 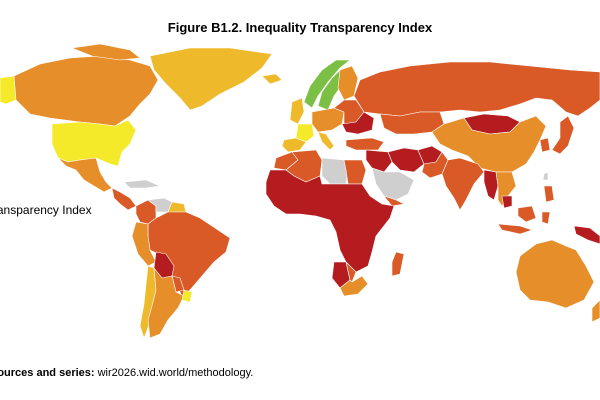 I want to click on region-taiwan, so click(x=545, y=176).